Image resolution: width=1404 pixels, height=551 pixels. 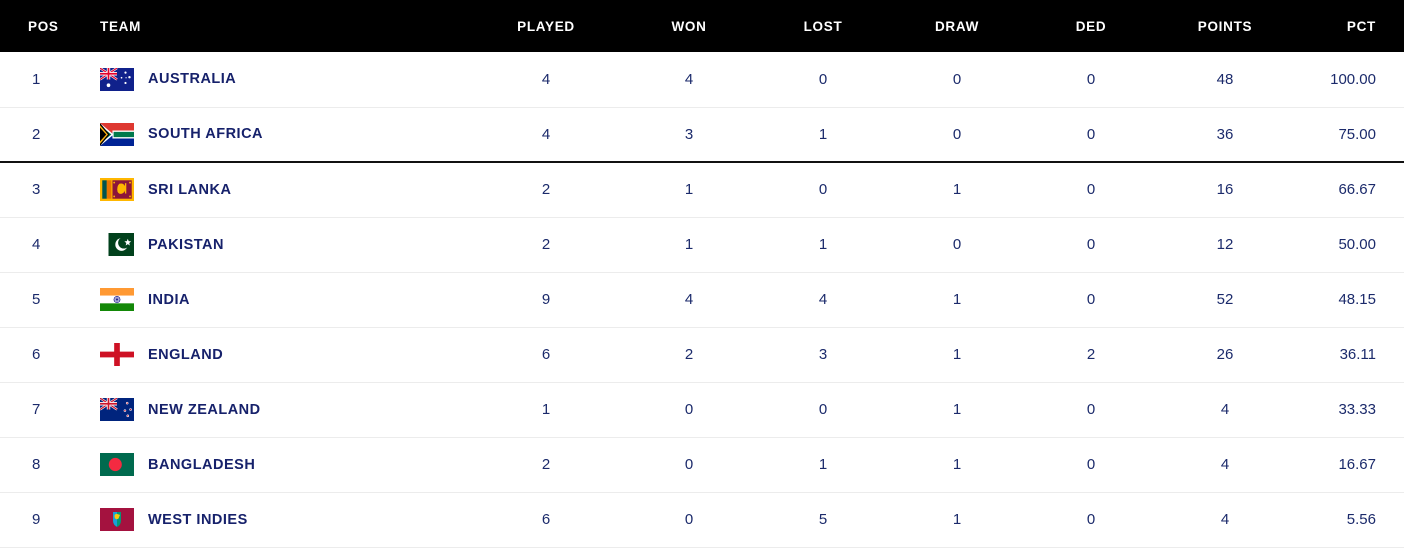 What do you see at coordinates (702, 354) in the screenshot?
I see `table-row: 6 ENGLAND 6 2 3 1 2 26 36.11` at bounding box center [702, 354].